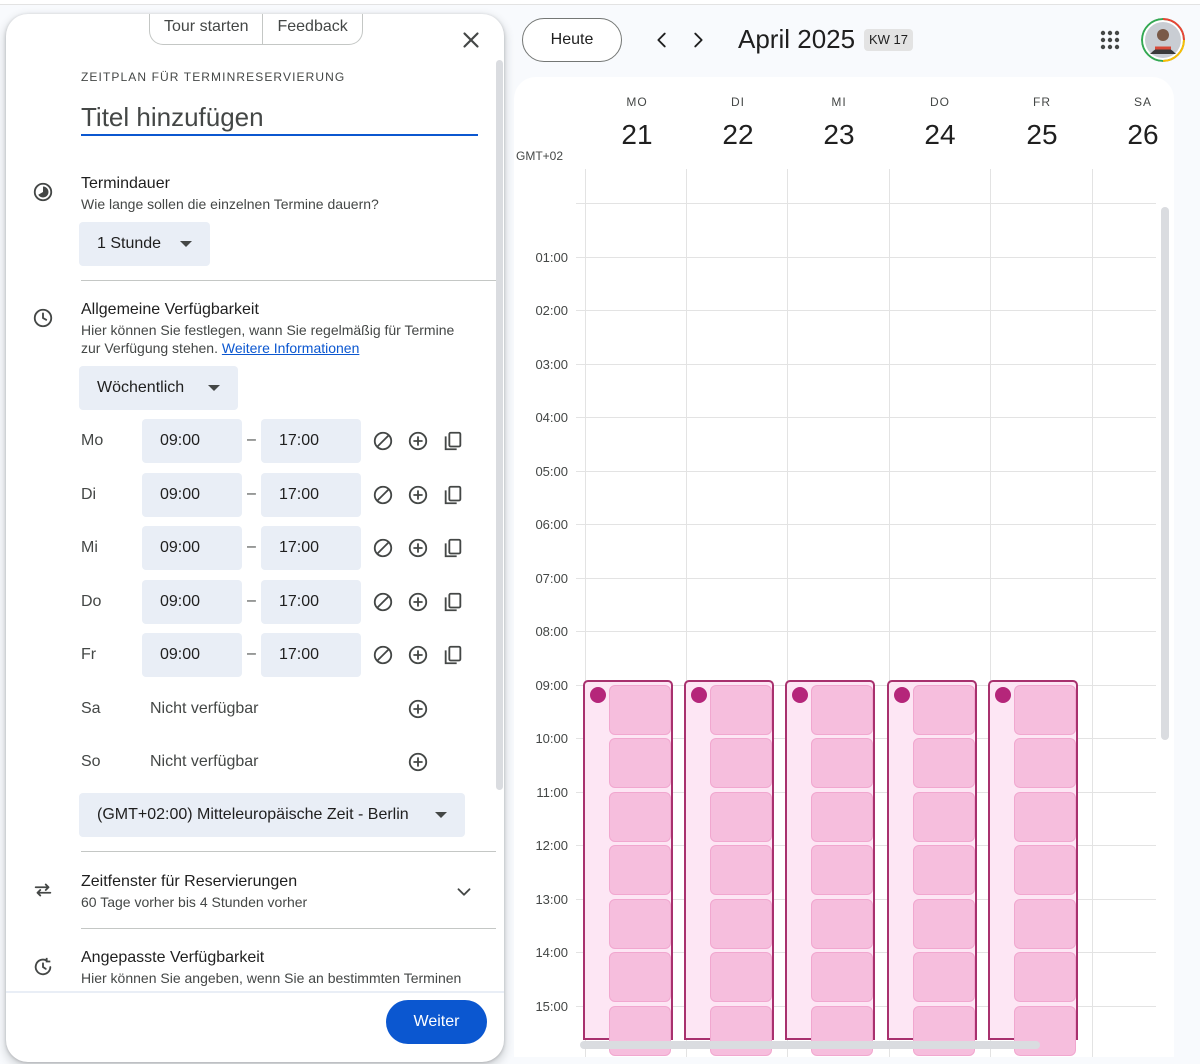 The width and height of the screenshot is (1200, 1064). What do you see at coordinates (572, 40) in the screenshot?
I see `today-button: Heute` at bounding box center [572, 40].